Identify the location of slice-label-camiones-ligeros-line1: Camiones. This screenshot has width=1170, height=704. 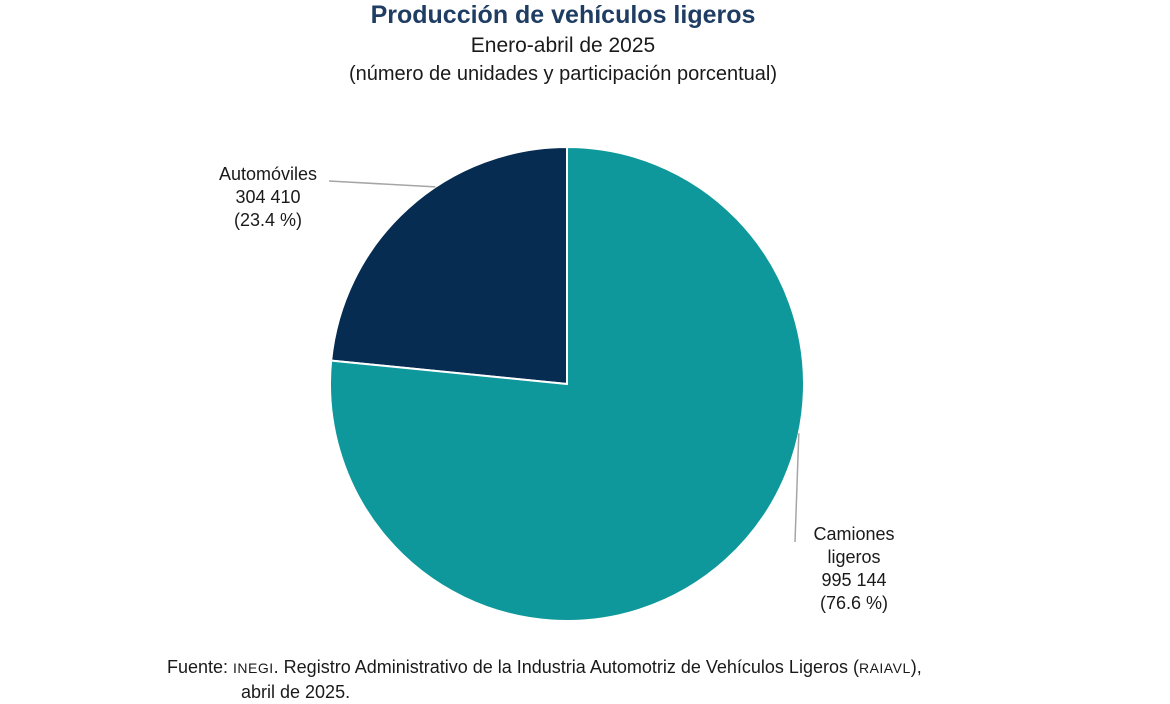
(853, 534).